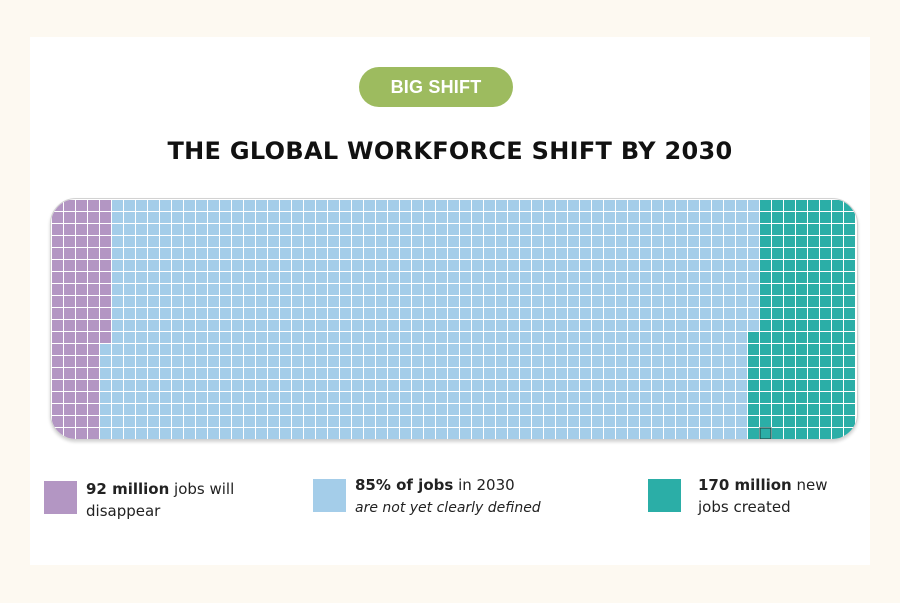  I want to click on legend-line2-undefined: are not yet clearly defined, so click(448, 508).